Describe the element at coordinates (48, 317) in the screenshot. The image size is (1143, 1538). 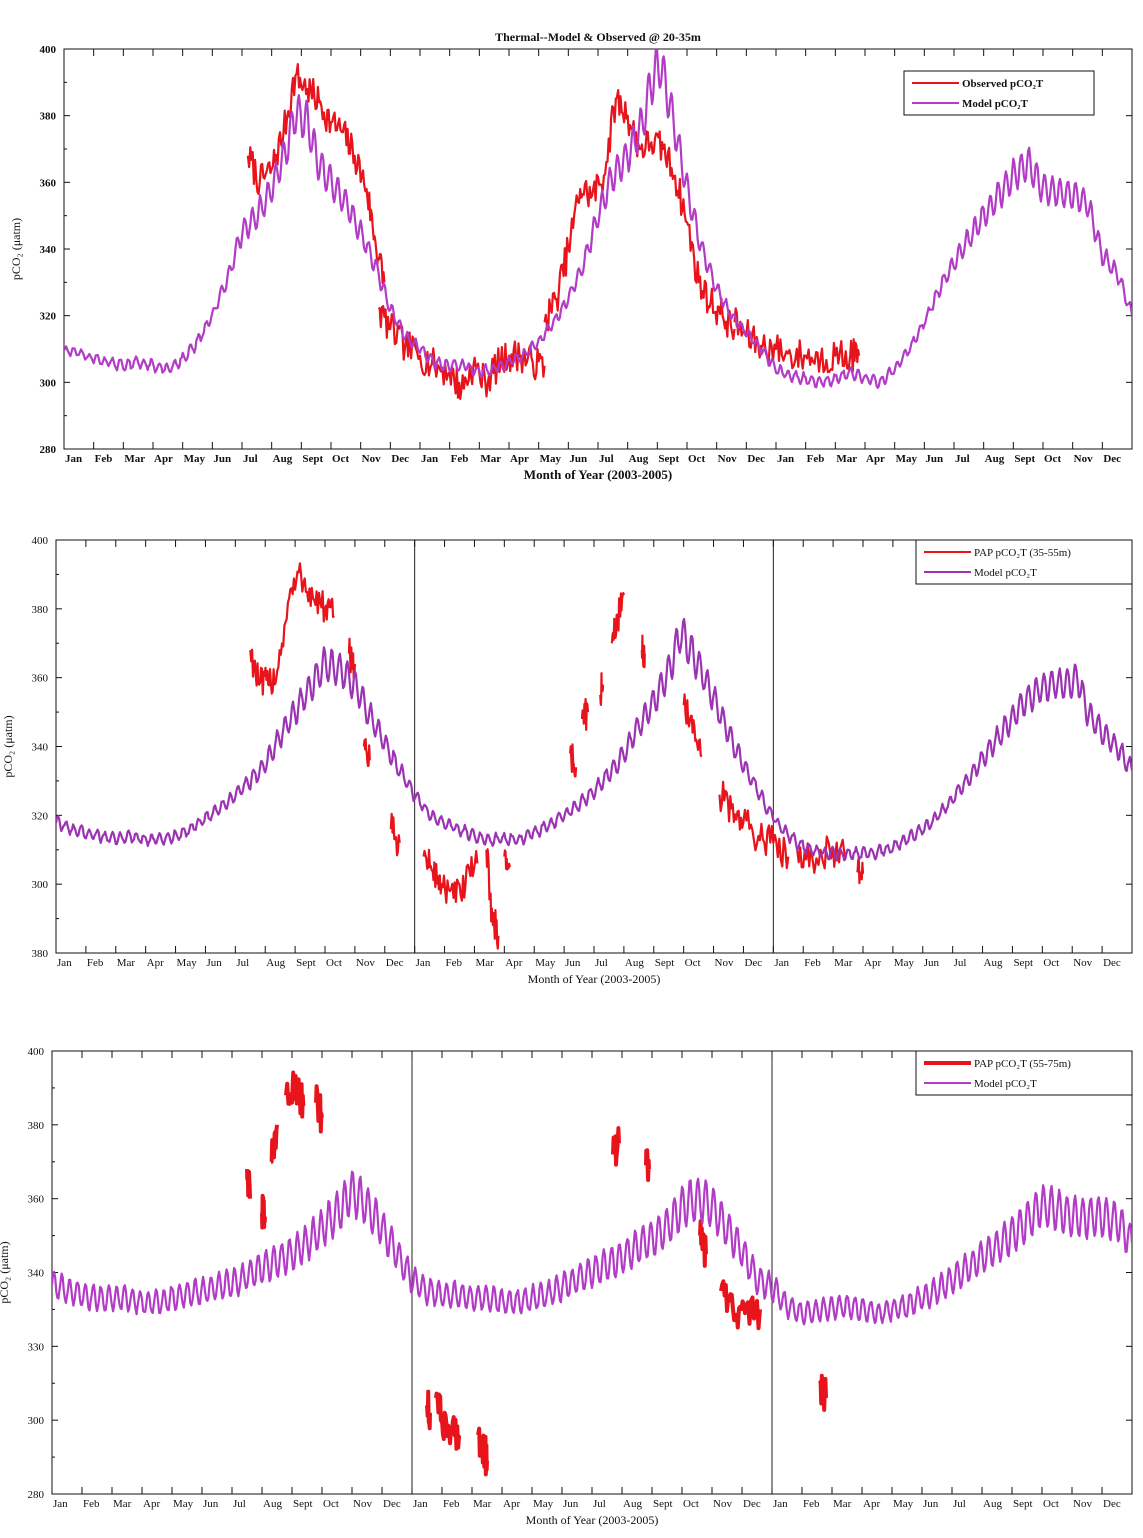
I see `y-tick-label: 320` at that location.